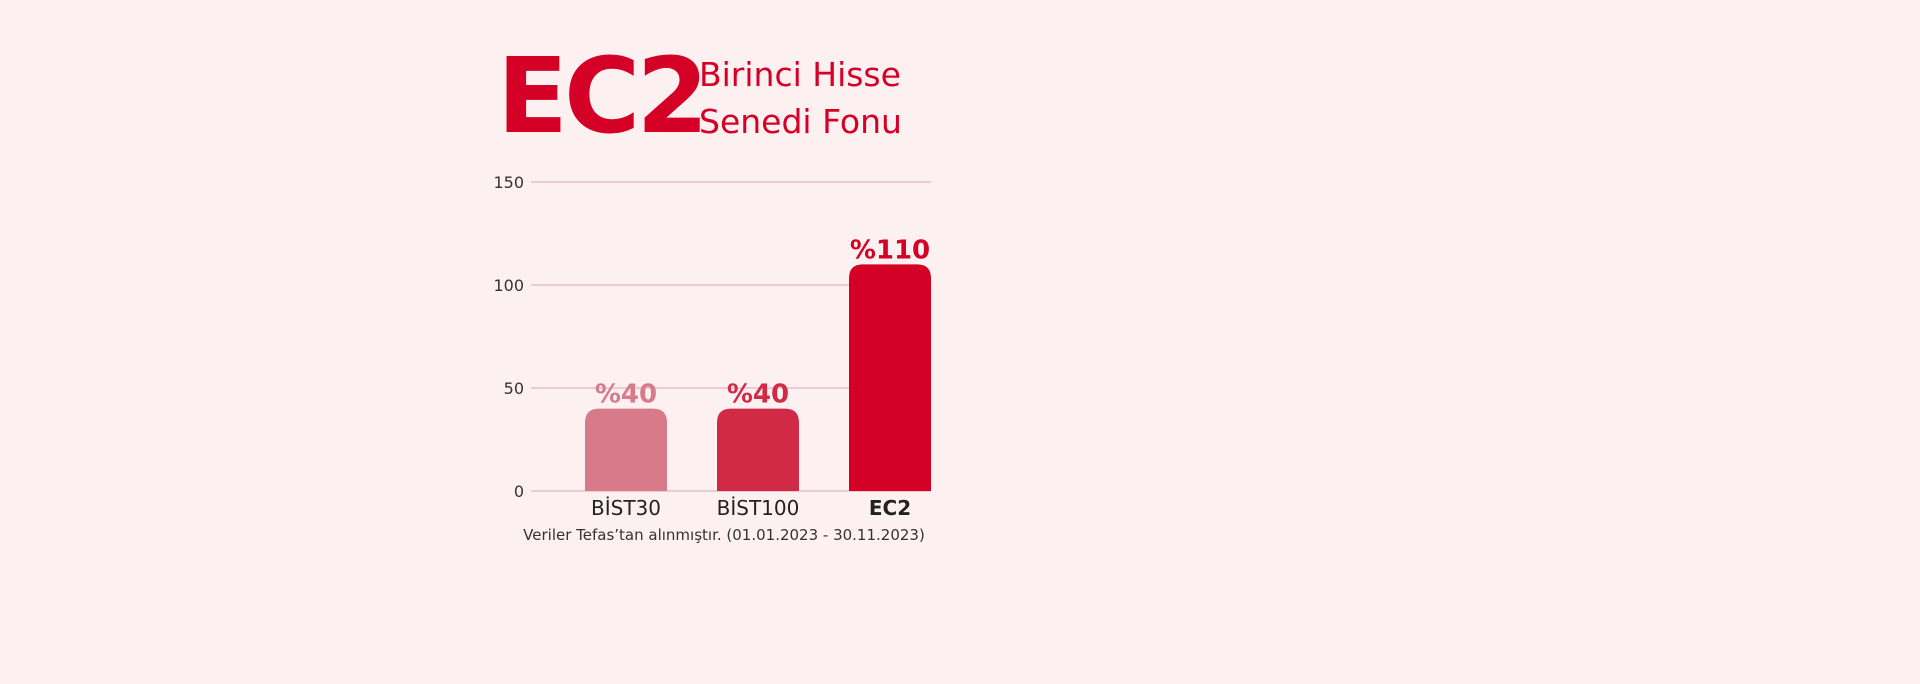 This screenshot has width=1920, height=684. What do you see at coordinates (800, 74) in the screenshot?
I see `chart-subtitle: Birinci Hisse` at bounding box center [800, 74].